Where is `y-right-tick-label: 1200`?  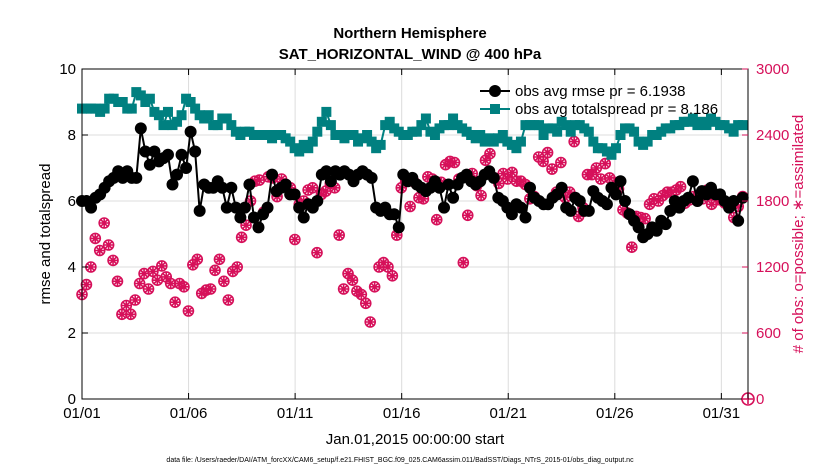 y-right-tick-label: 1200 is located at coordinates (772, 267).